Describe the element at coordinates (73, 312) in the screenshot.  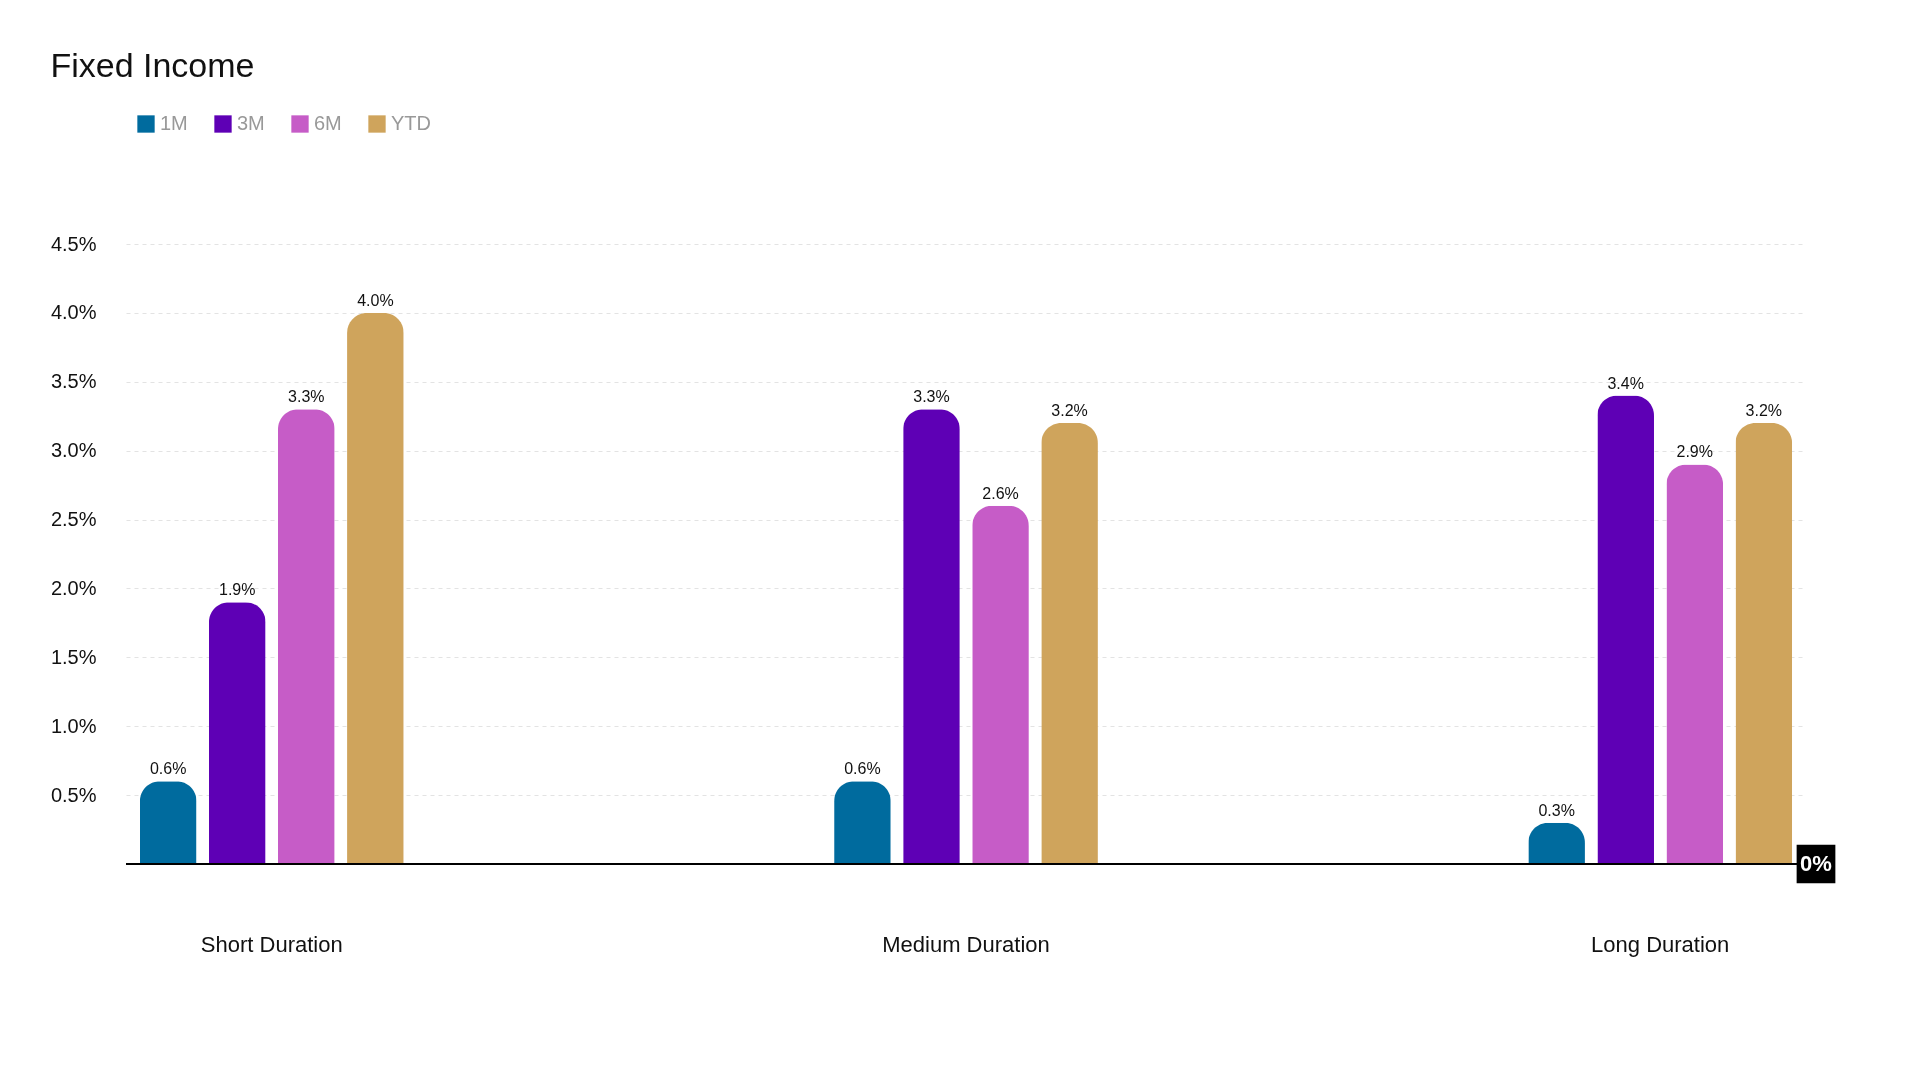
I see `y-tick-label: 4.0%` at that location.